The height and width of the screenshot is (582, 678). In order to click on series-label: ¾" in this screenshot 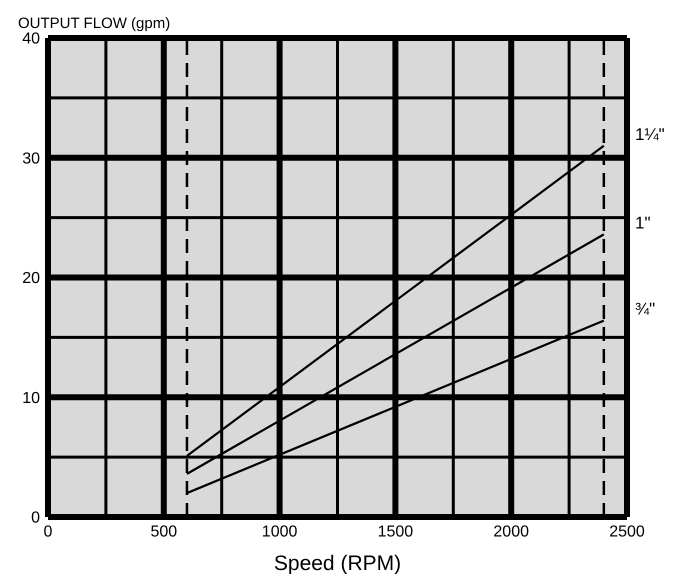, I will do `click(645, 309)`.